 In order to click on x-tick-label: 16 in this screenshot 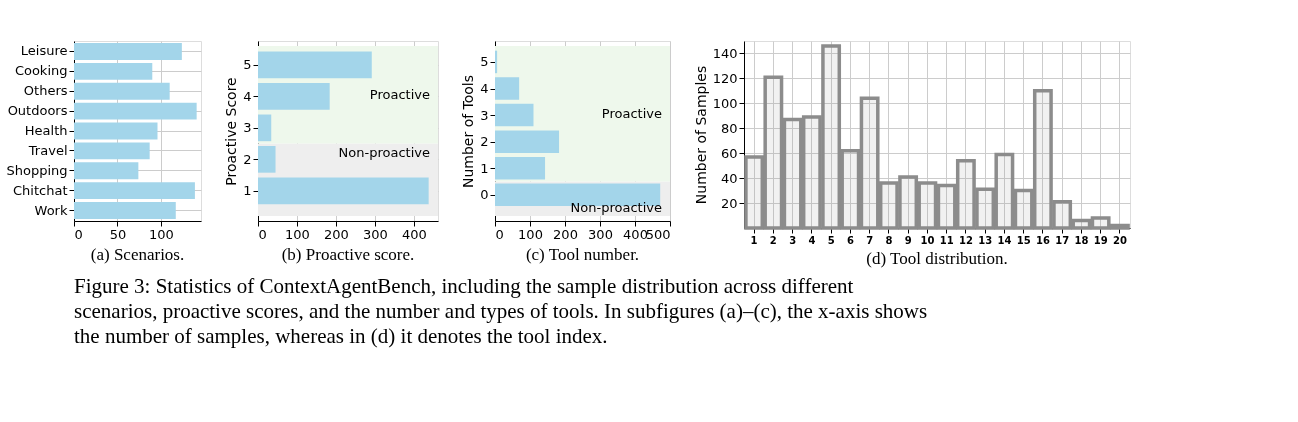, I will do `click(1042, 240)`.